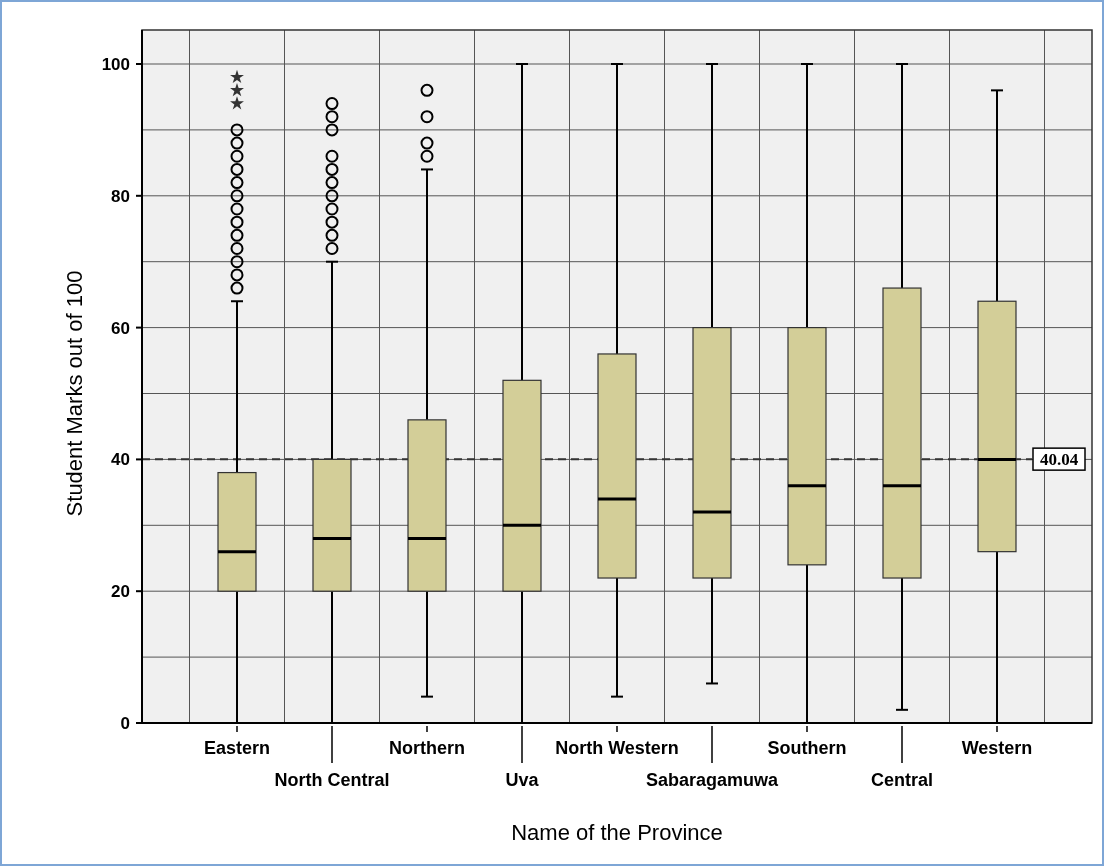  What do you see at coordinates (1059, 460) in the screenshot?
I see `ref-line-label: 40.04` at bounding box center [1059, 460].